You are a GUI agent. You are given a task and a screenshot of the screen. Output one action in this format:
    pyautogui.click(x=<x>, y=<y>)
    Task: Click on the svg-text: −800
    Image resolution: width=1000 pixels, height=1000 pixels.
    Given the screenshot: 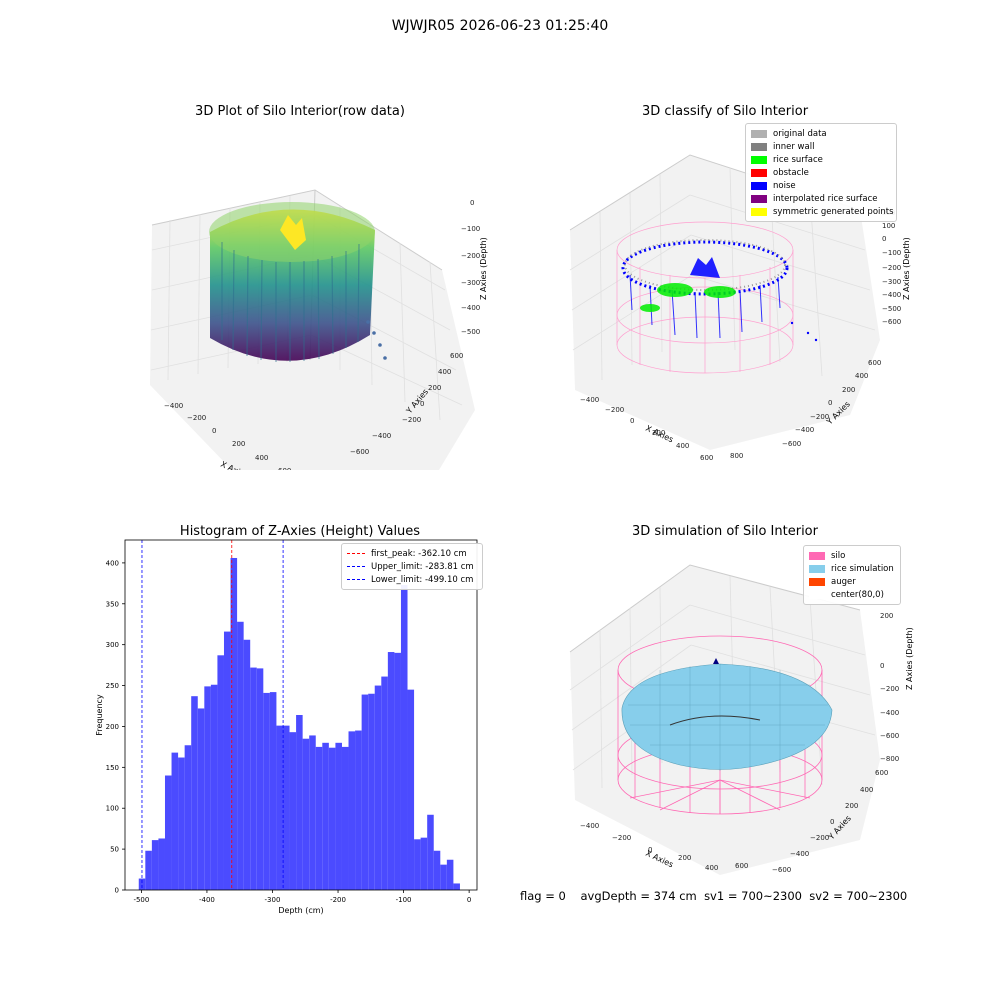 What is the action you would take?
    pyautogui.click(x=889, y=759)
    